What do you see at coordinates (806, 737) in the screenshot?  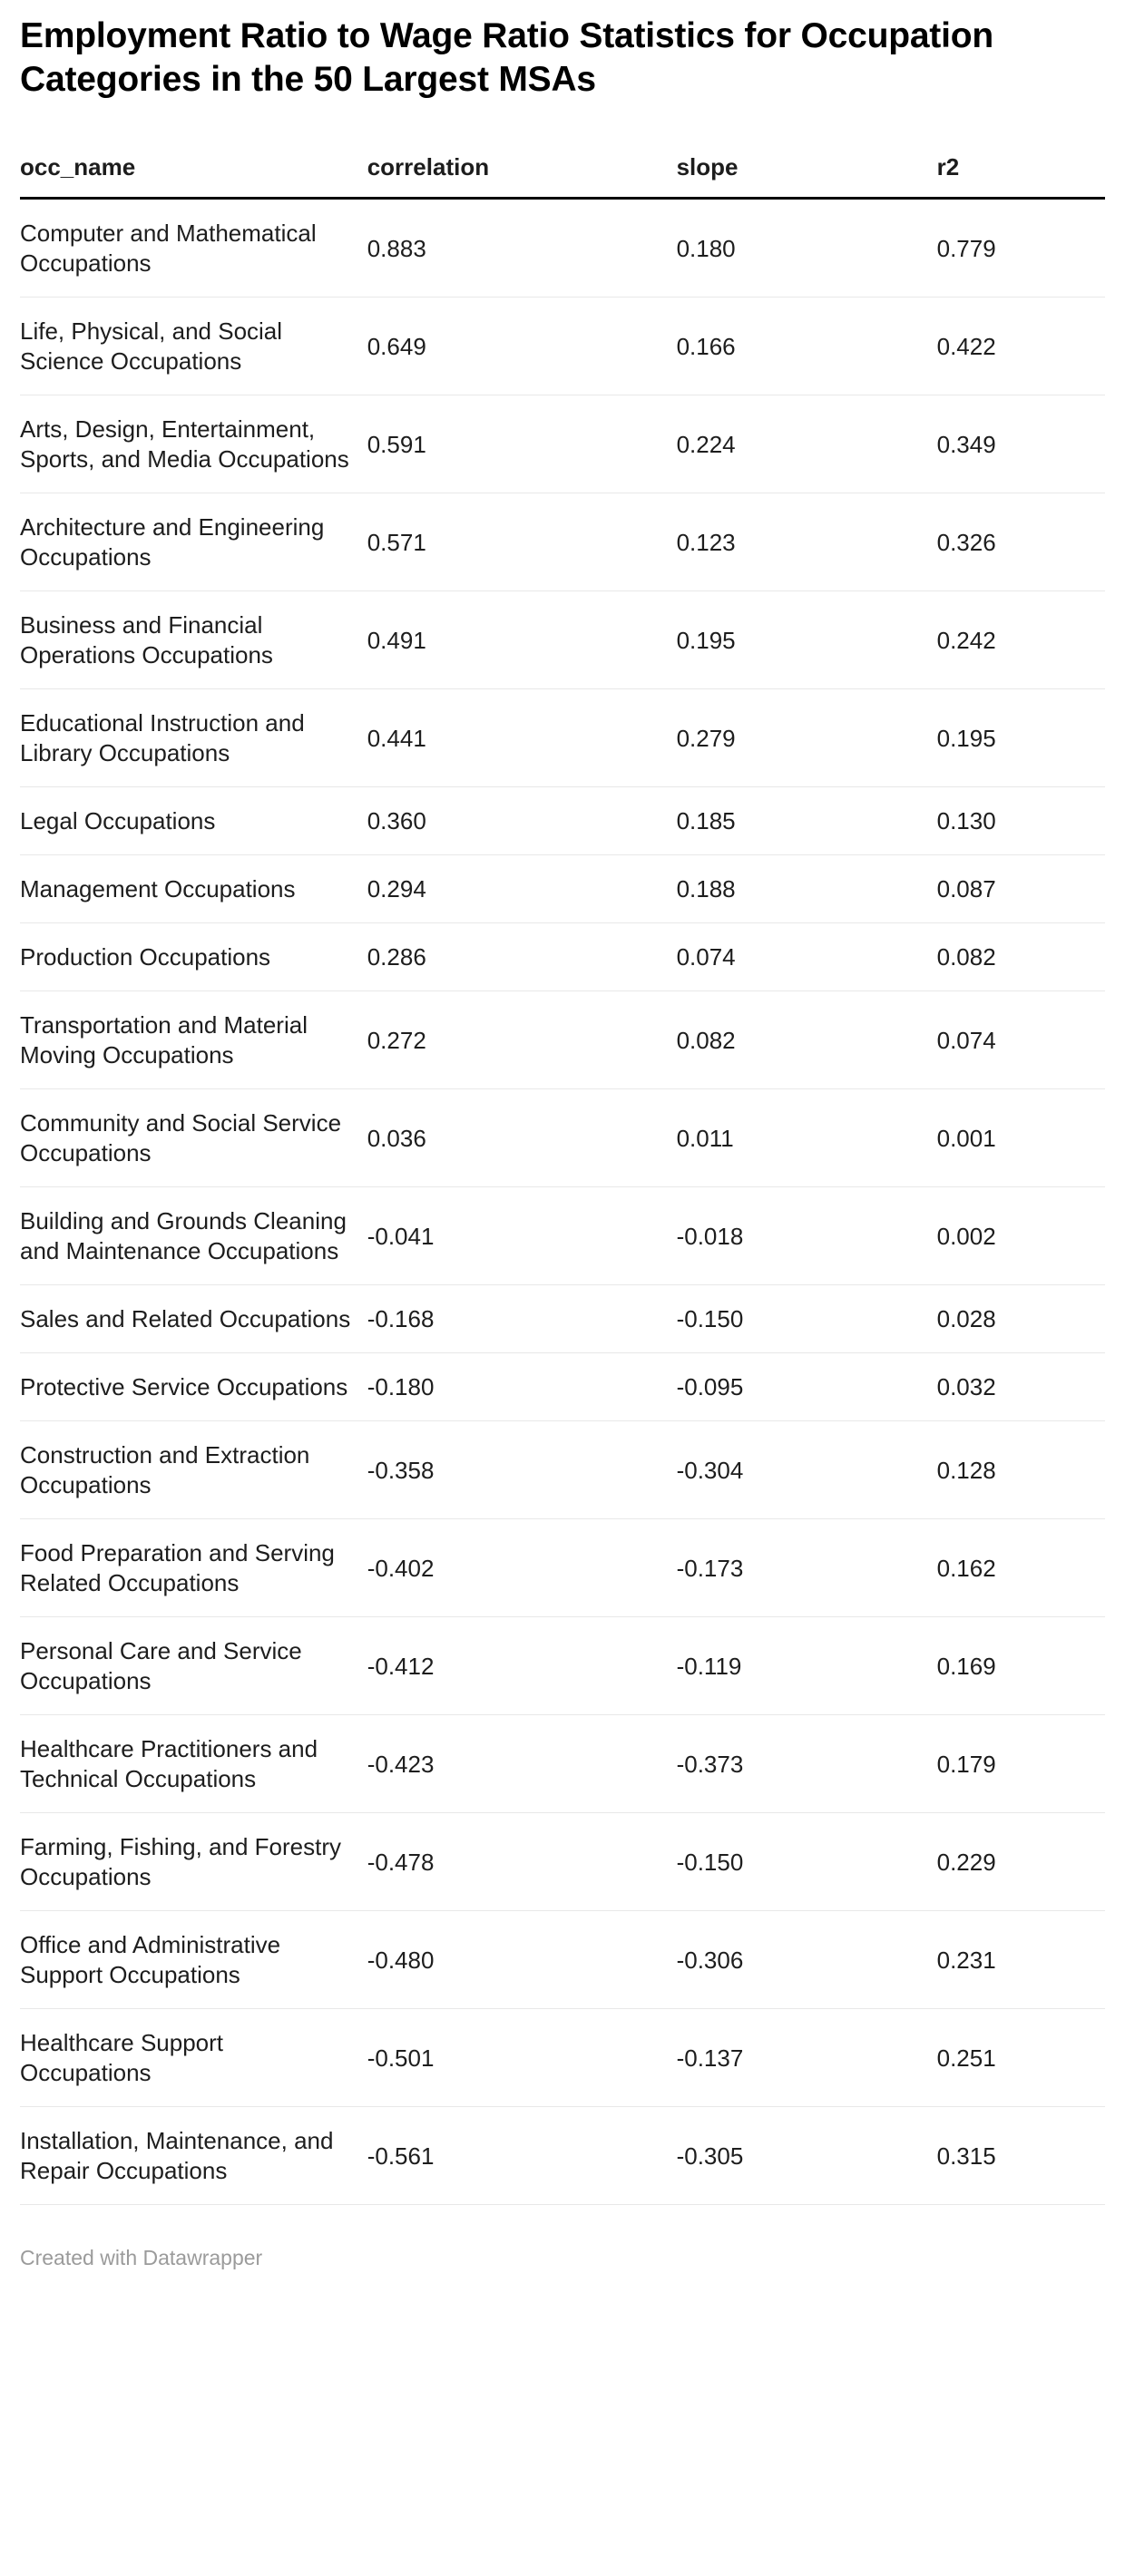 I see `cell-slope: 0.279` at bounding box center [806, 737].